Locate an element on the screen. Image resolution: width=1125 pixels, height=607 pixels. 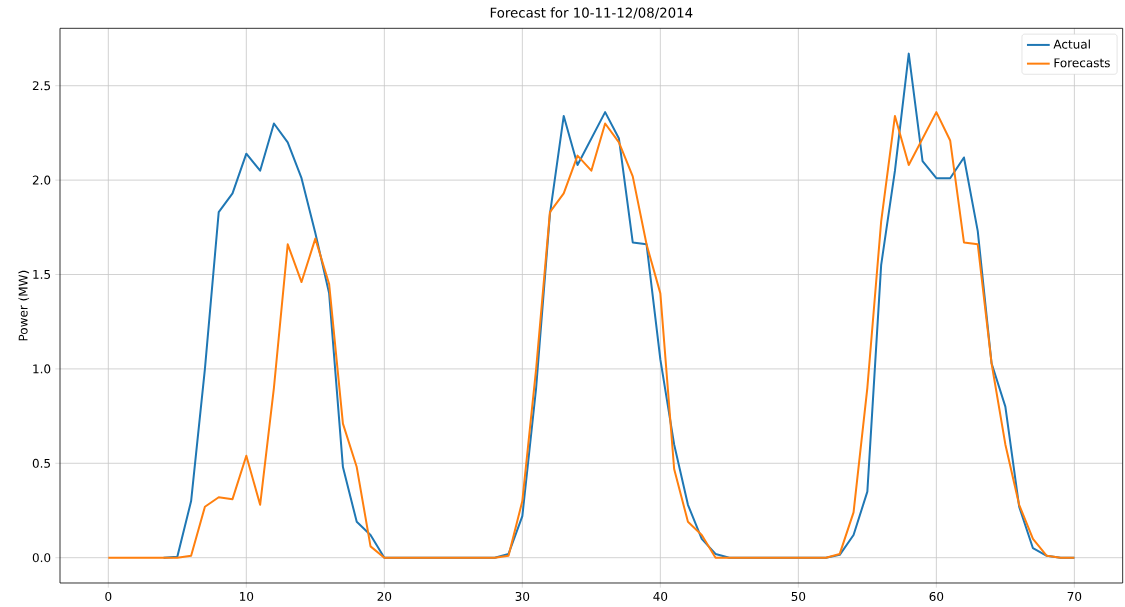
legend-label: Actual is located at coordinates (1071, 44).